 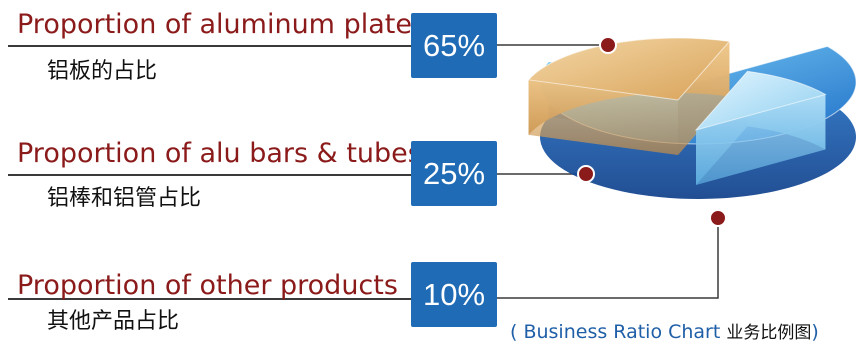 What do you see at coordinates (514, 332) in the screenshot?
I see `caption-open-paren: (` at bounding box center [514, 332].